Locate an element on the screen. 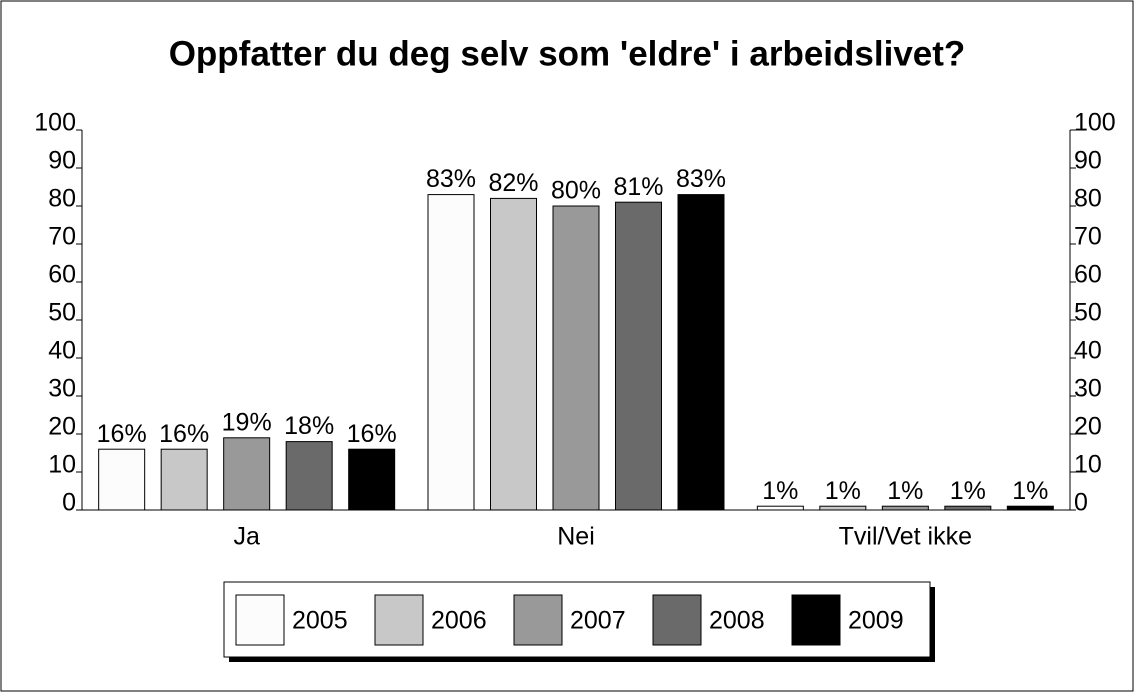 The width and height of the screenshot is (1134, 692). value-label: 18% is located at coordinates (309, 426).